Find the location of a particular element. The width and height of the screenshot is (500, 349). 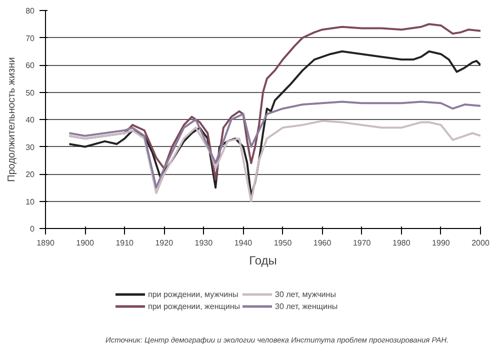

y-tick-label: 80 is located at coordinates (31, 11).